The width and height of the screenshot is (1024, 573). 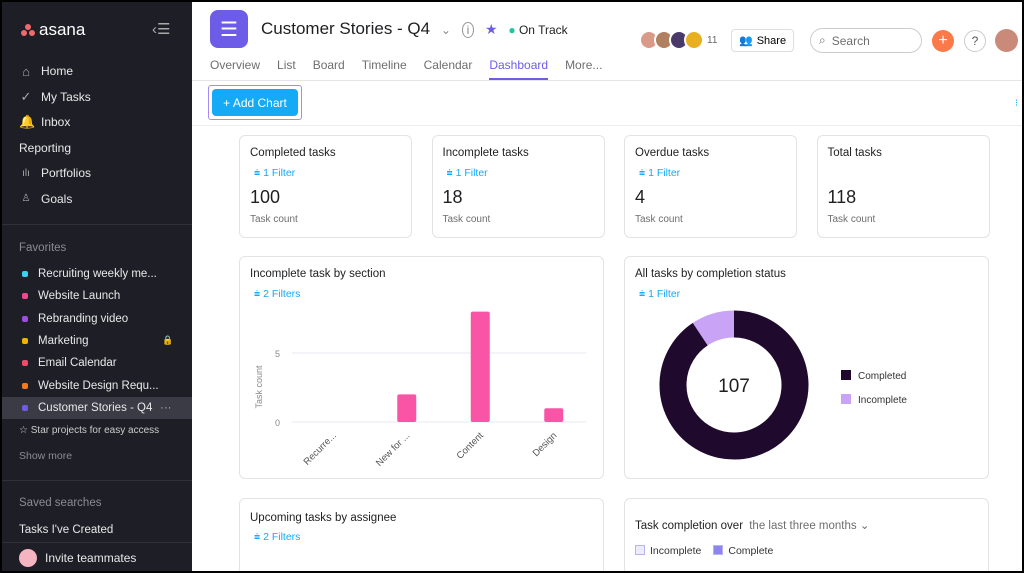 I want to click on sidebar-item-inbox: 🔔 Inbox, so click(x=104, y=122).